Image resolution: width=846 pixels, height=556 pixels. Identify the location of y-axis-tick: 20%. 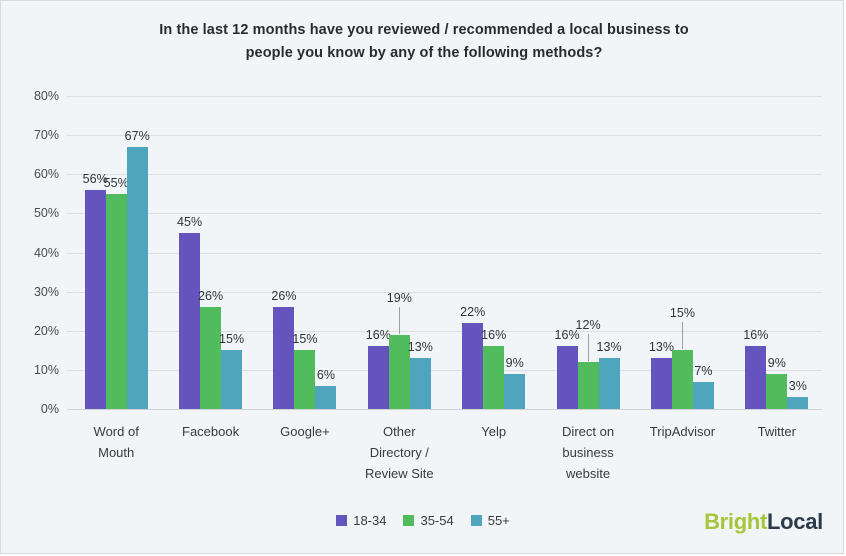
(46, 330).